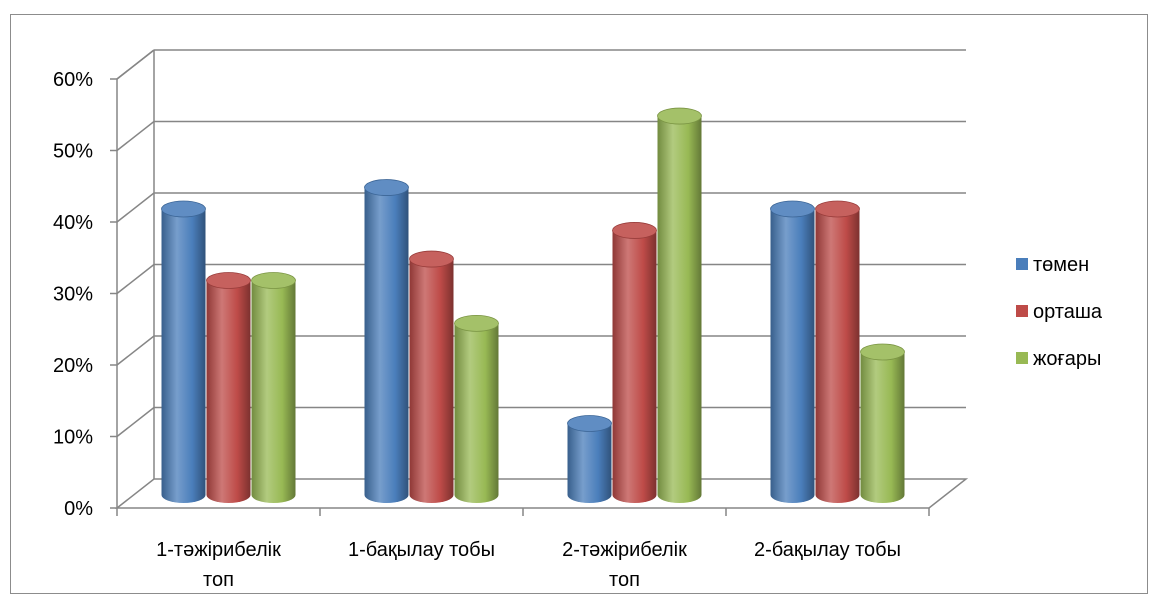 The image size is (1156, 601). What do you see at coordinates (73, 366) in the screenshot?
I see `y-tick-label: 20%` at bounding box center [73, 366].